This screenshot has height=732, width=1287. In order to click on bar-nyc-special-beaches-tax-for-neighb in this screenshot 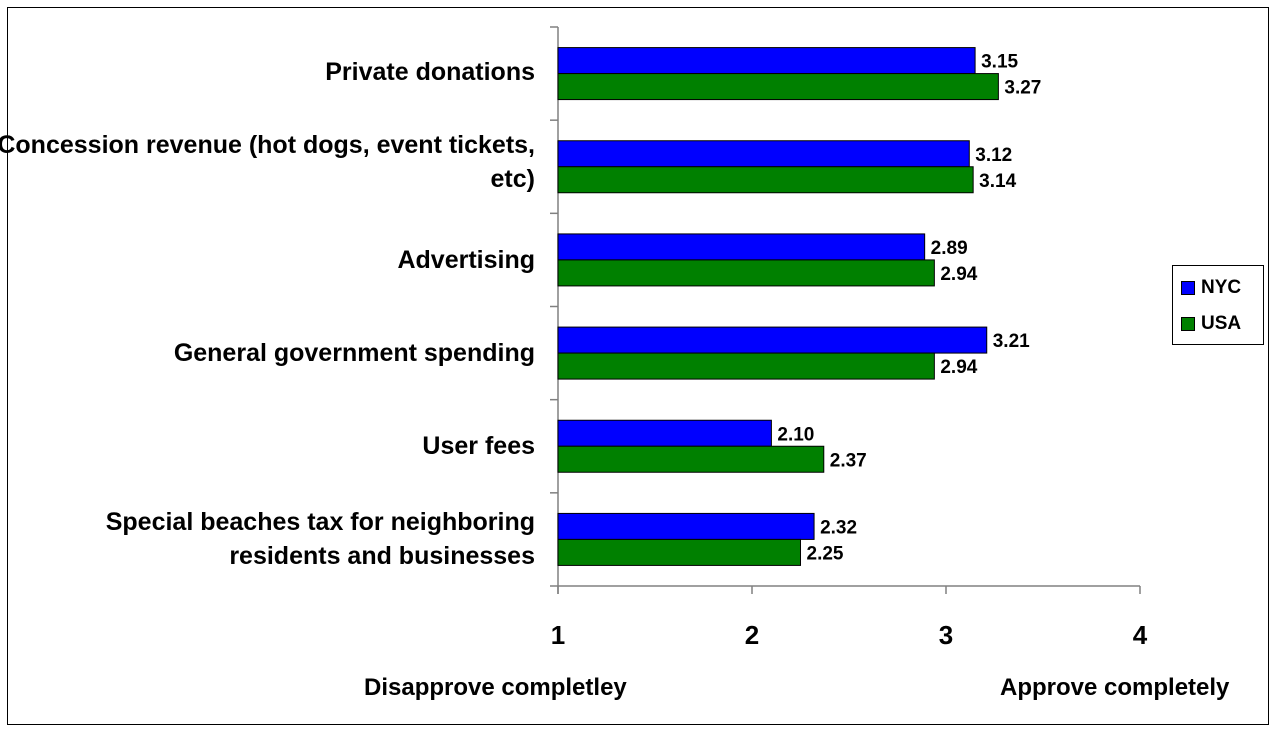, I will do `click(686, 526)`.